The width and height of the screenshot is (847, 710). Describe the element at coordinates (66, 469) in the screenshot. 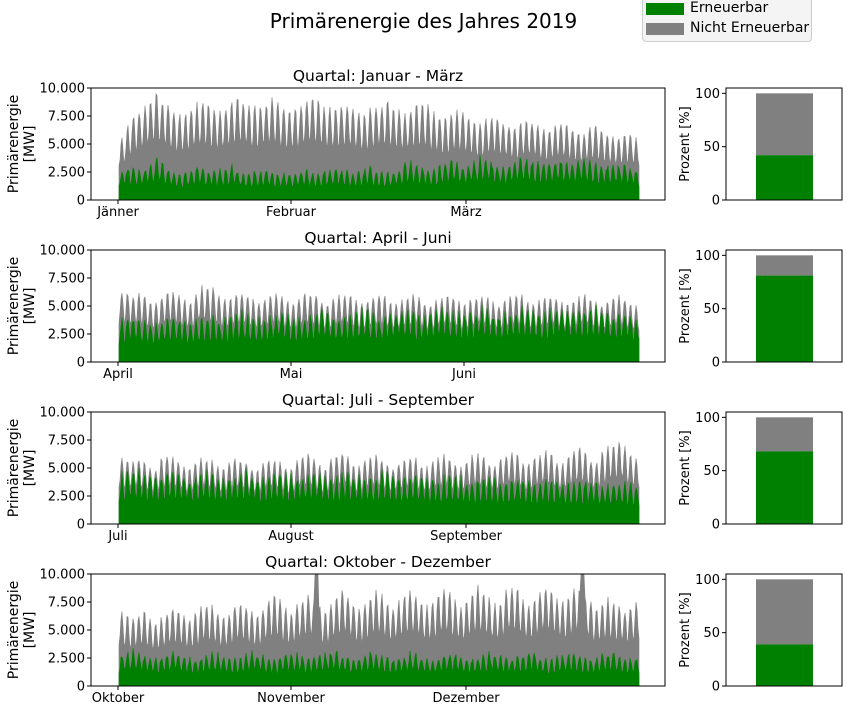

I see `y-tick-label-q3: 5.000` at that location.